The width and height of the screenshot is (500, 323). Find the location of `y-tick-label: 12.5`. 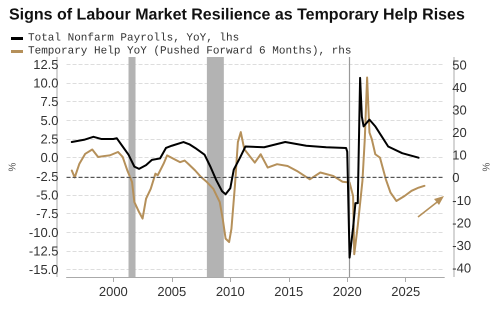

y-tick-label: 12.5 is located at coordinates (46, 64).